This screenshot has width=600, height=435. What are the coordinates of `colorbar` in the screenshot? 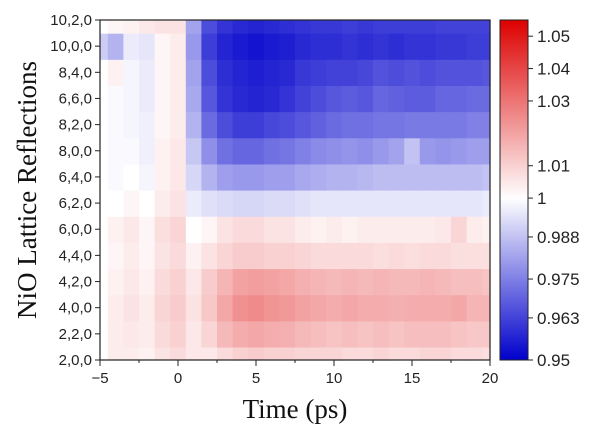 It's located at (514, 190).